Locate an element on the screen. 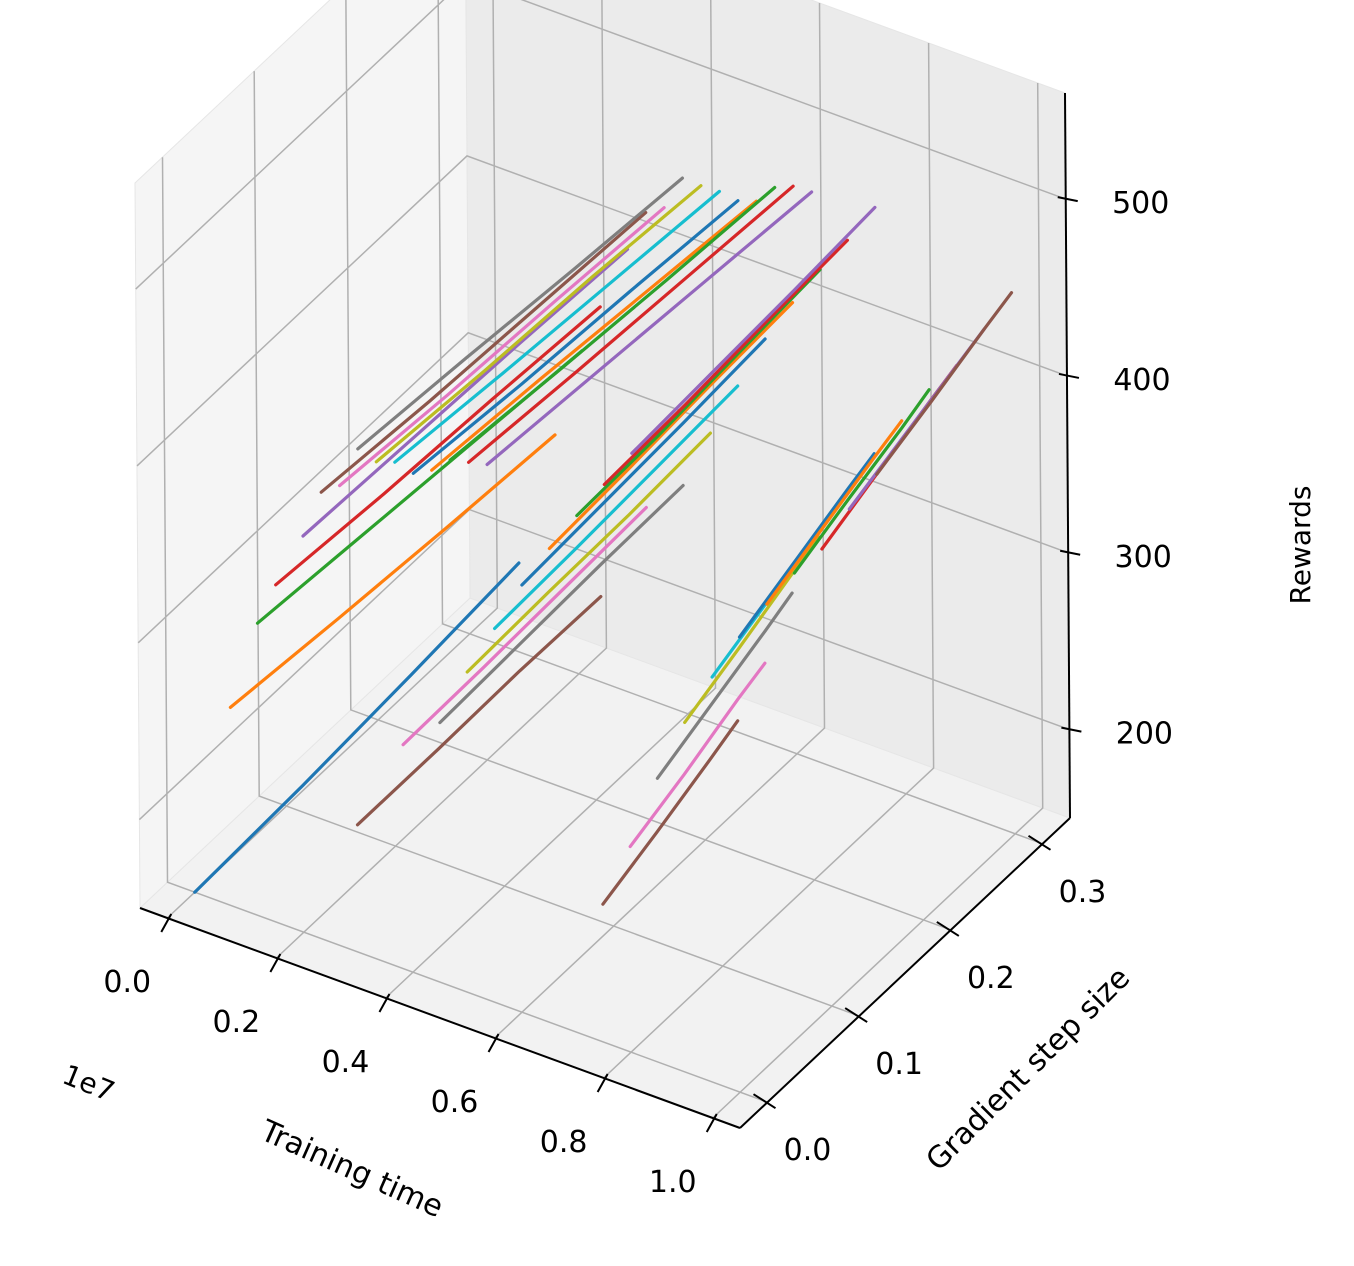 This screenshot has height=1266, width=1354. x-axis-label: Training time is located at coordinates (351, 1169).